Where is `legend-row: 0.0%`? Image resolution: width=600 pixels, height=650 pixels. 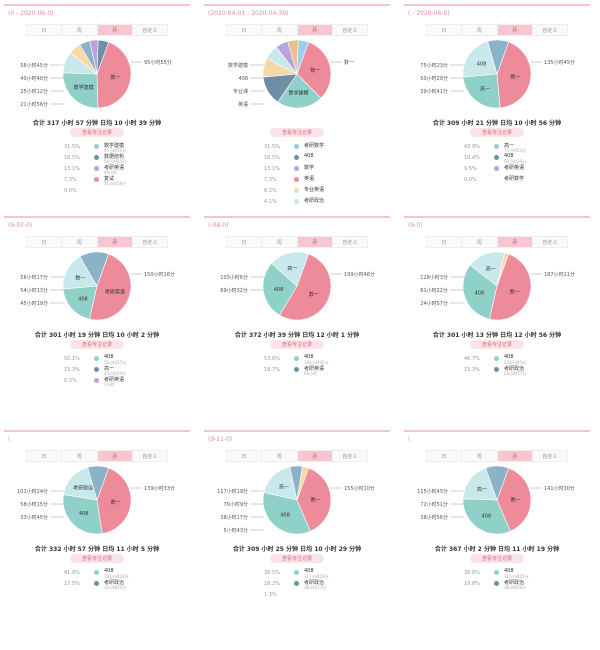
legend-row: 0.0% is located at coordinates (119, 191).